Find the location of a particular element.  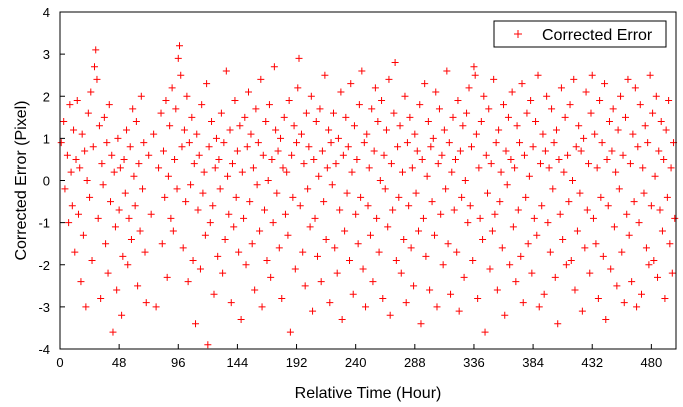

legend-label: Corrected Error is located at coordinates (597, 35).